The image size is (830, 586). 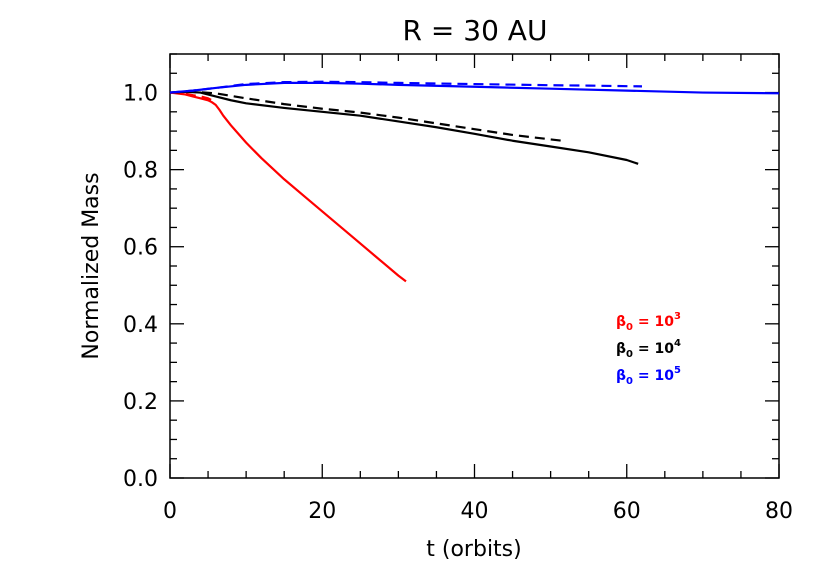 I want to click on chart-title: R = 30 AU, so click(x=475, y=30).